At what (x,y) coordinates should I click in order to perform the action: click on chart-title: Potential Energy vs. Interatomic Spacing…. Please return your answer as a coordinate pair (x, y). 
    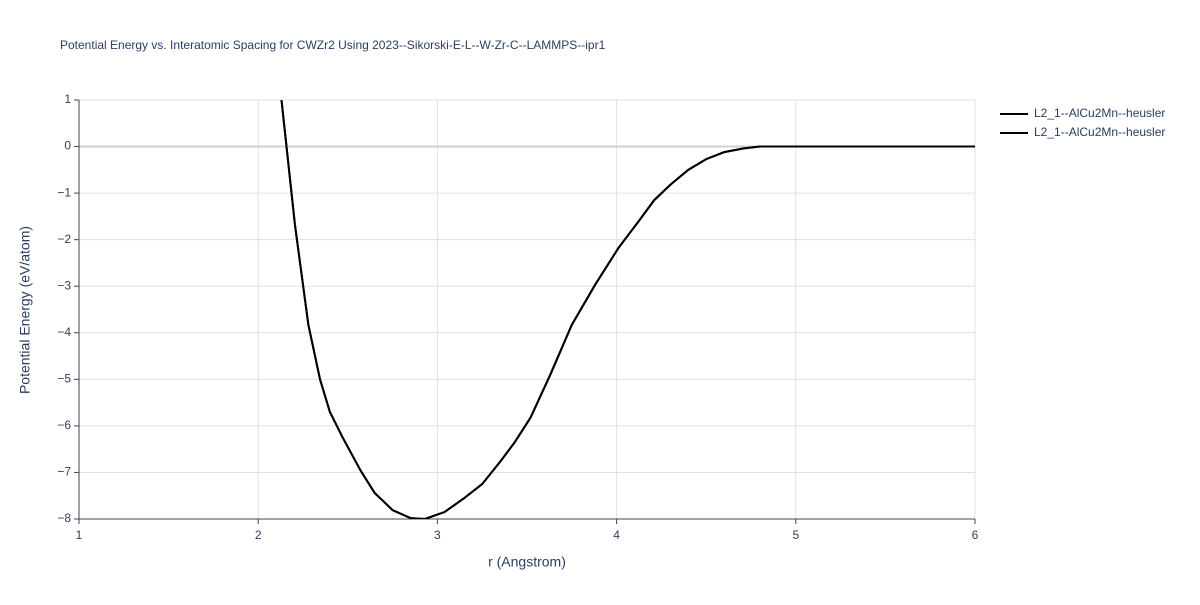
    Looking at the image, I should click on (333, 45).